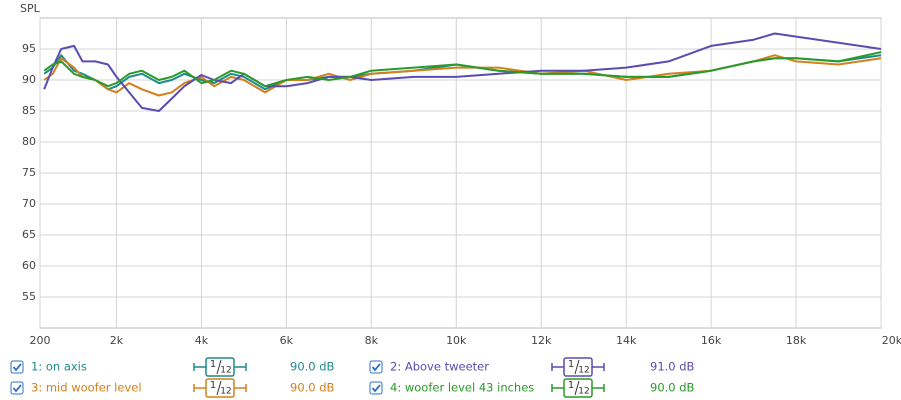  Describe the element at coordinates (30, 8) in the screenshot. I see `y-axis-label: SPL` at that location.